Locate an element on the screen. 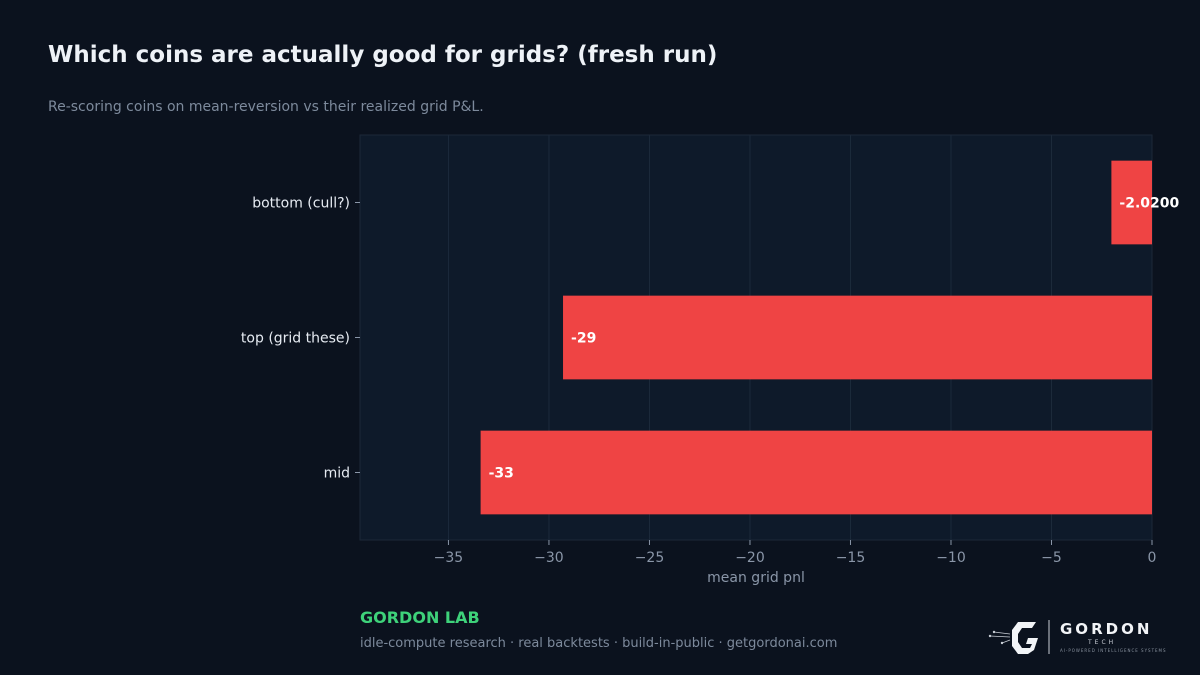  x-tick-label: −35 is located at coordinates (449, 558).